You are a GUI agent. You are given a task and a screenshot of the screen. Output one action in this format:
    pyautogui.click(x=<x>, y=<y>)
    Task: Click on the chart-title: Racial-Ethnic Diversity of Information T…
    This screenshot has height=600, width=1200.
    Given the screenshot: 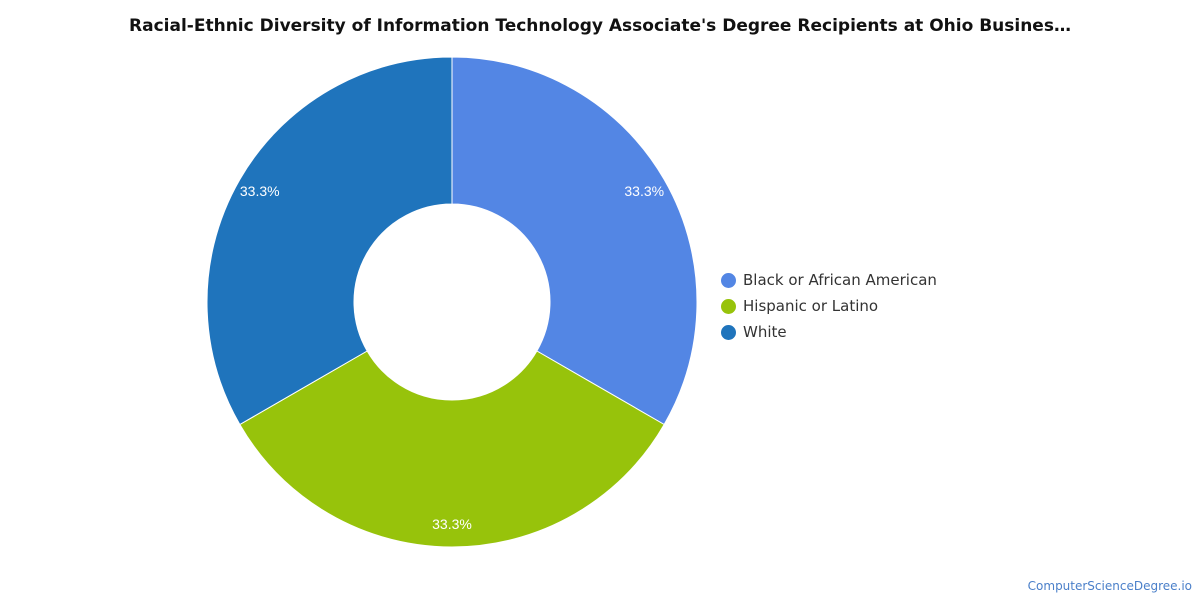 What is the action you would take?
    pyautogui.click(x=600, y=26)
    